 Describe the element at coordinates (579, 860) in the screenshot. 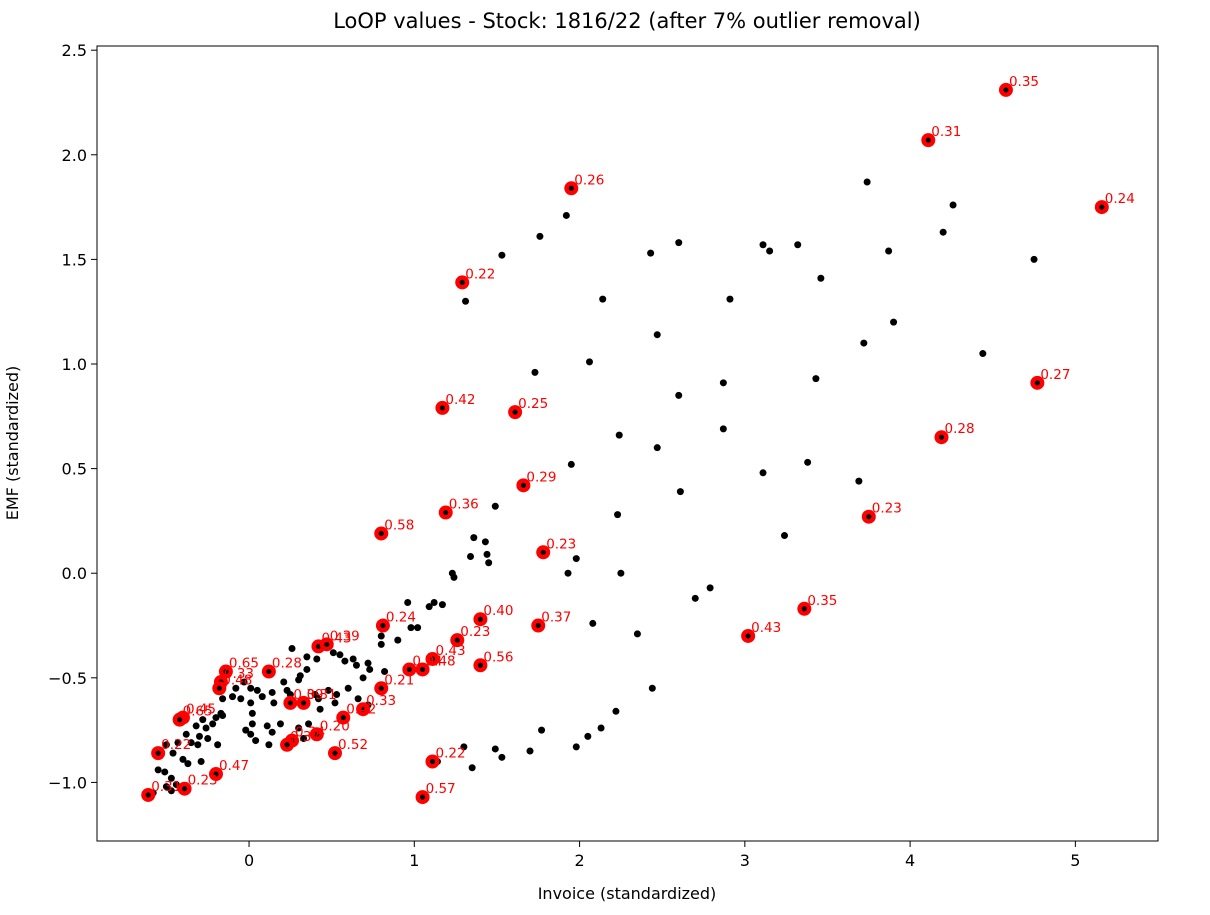

I see `x-tick-label: 2` at that location.